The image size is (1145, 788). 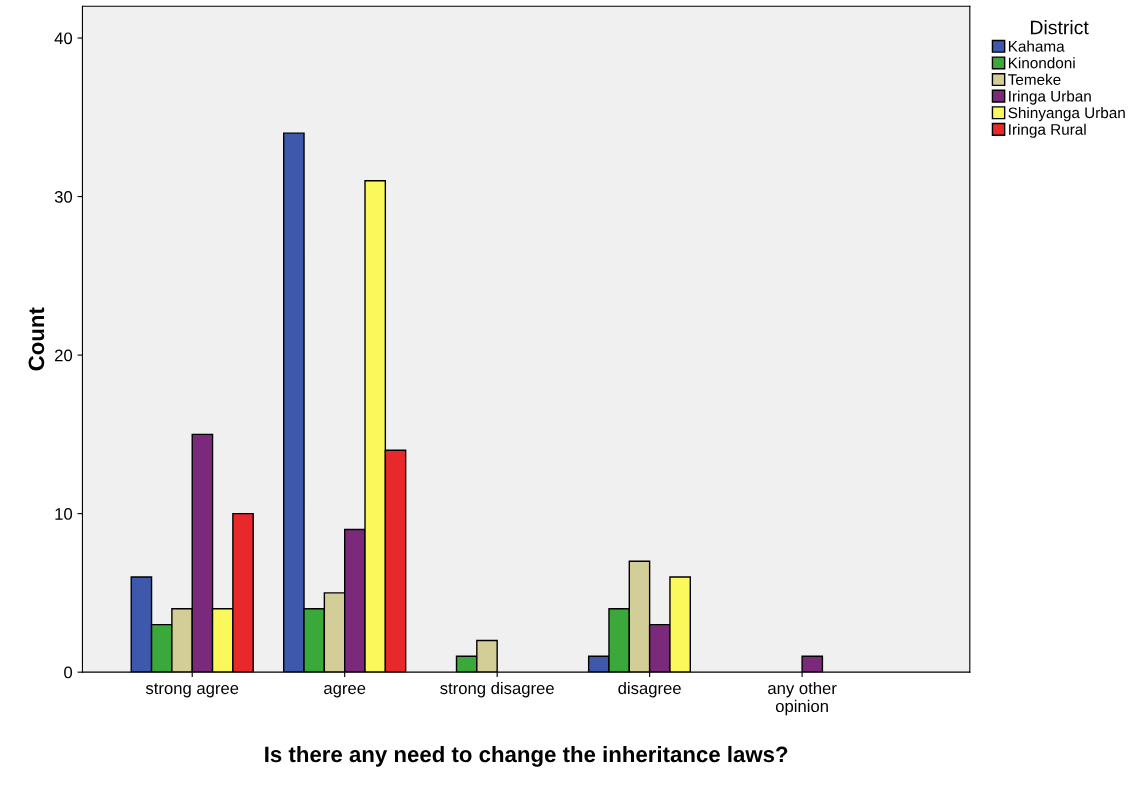 What do you see at coordinates (1066, 114) in the screenshot?
I see `legend-label: Shinyanga Urban` at bounding box center [1066, 114].